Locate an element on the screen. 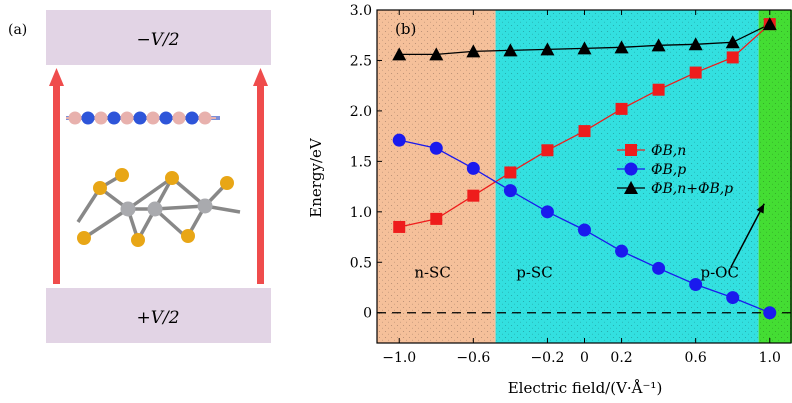 Image resolution: width=792 pixels, height=403 pixels. top-plate-label: −V/2 is located at coordinates (157, 40).